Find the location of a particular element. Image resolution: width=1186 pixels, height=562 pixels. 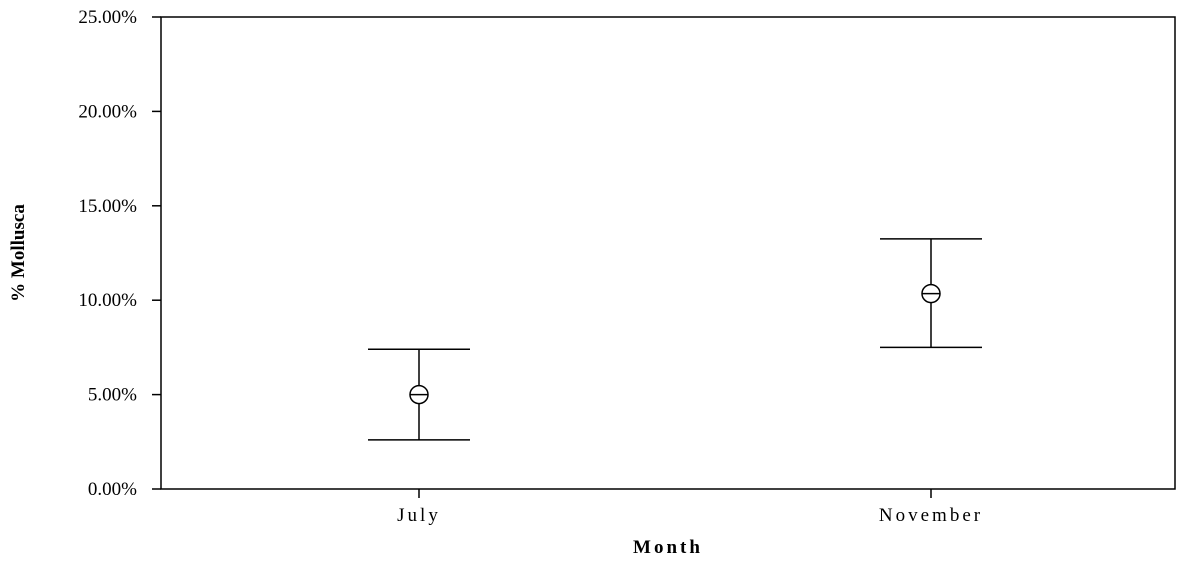

x-tick-label: July is located at coordinates (419, 515).